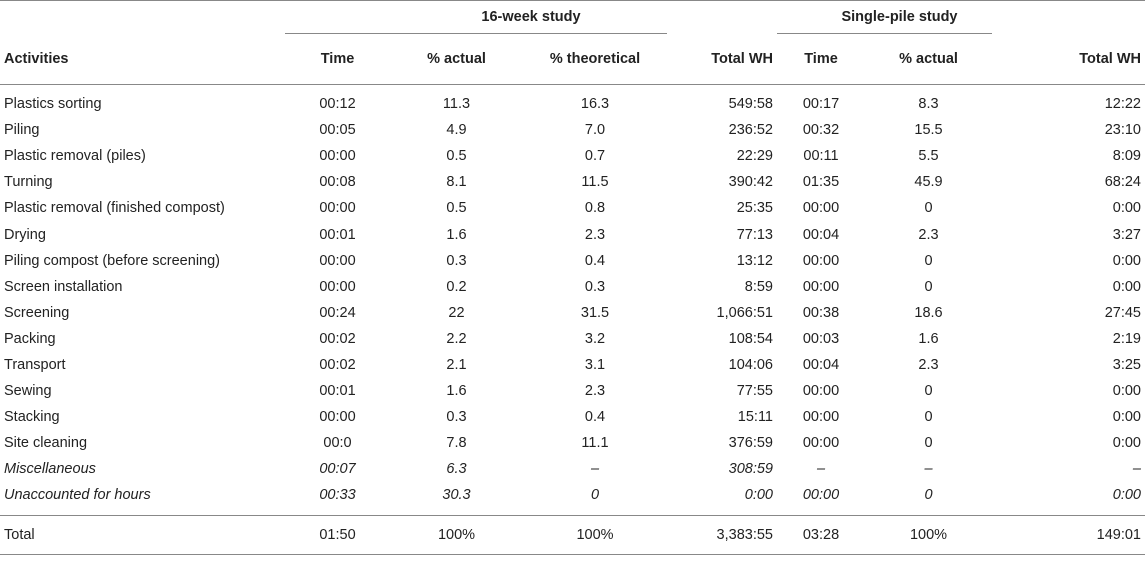  I want to click on cell-theoretical-16: 11.5, so click(595, 182).